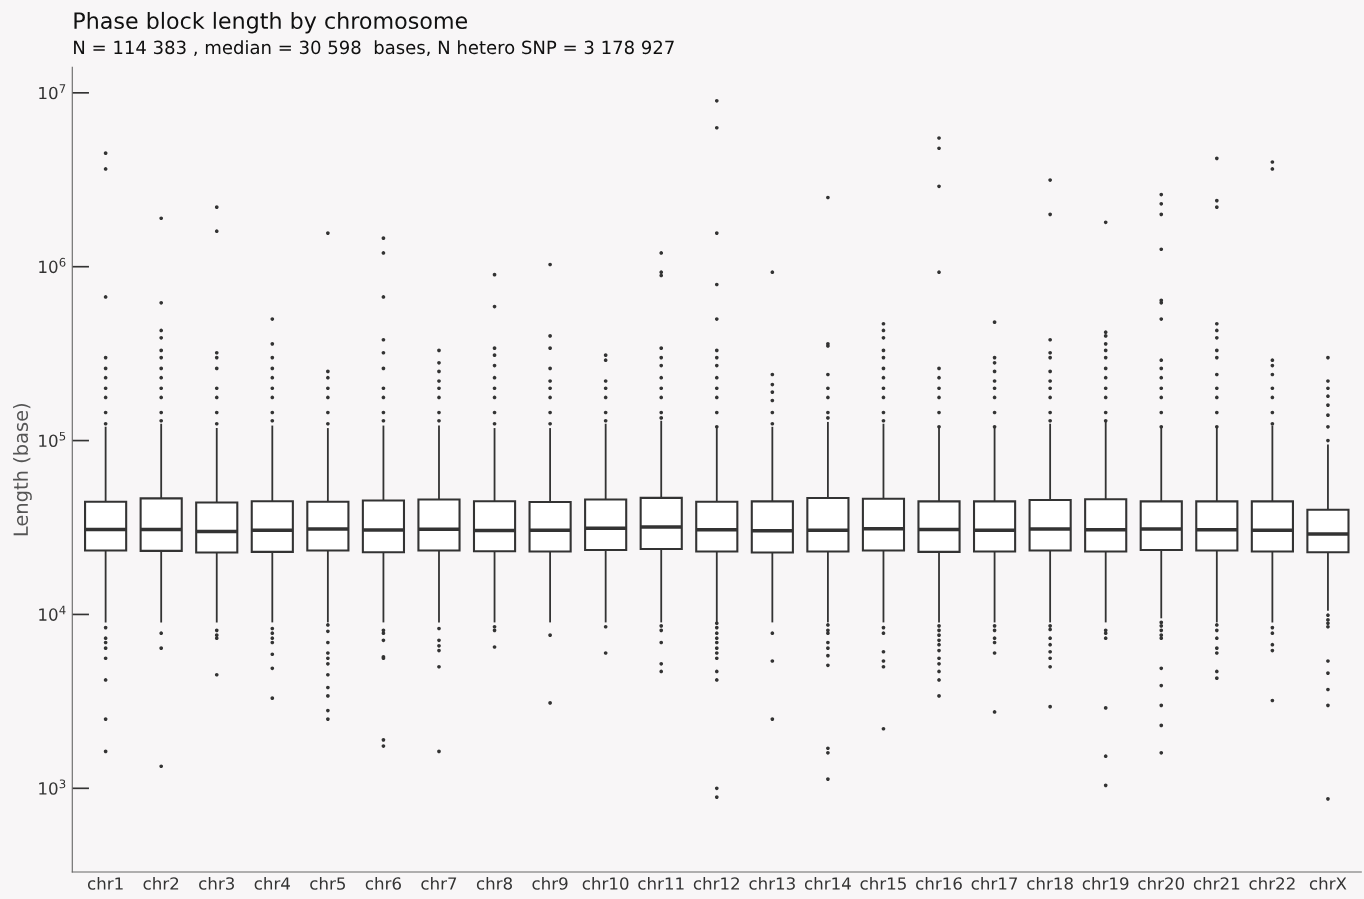 Image resolution: width=1364 pixels, height=899 pixels. I want to click on x-tick-label: chr6, so click(383, 883).